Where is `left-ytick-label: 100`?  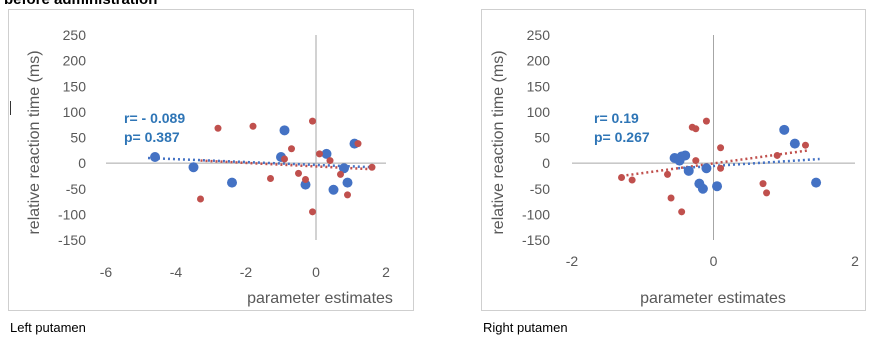 left-ytick-label: 100 is located at coordinates (75, 112).